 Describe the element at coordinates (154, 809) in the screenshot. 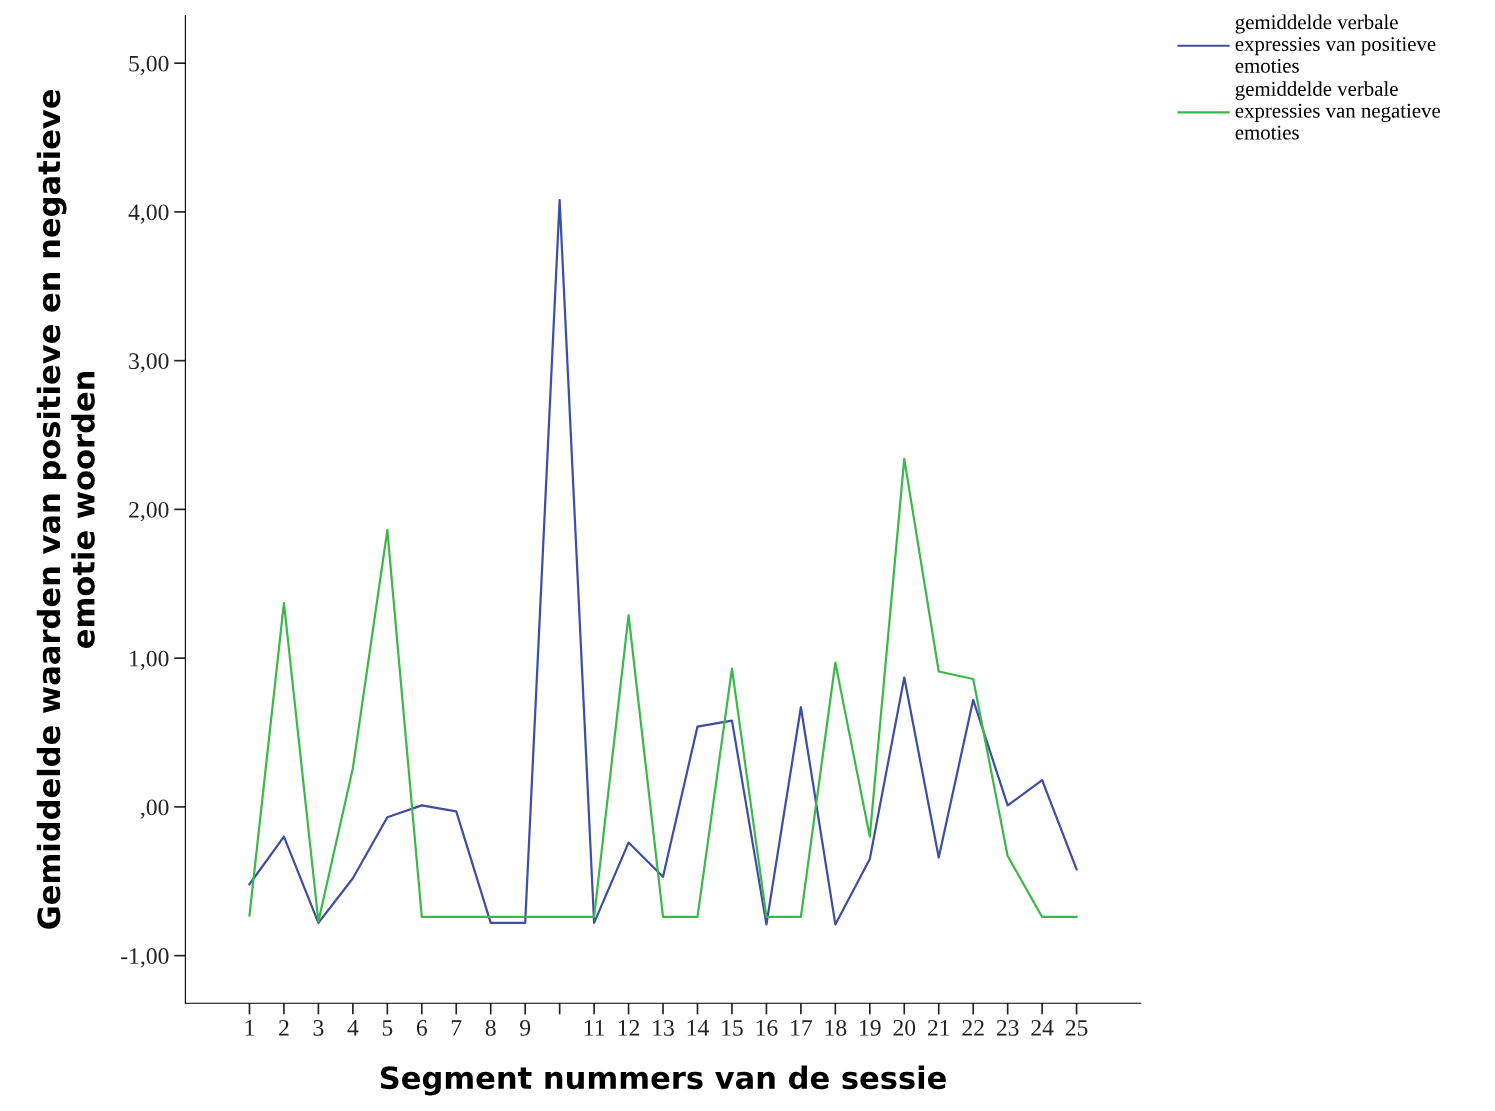

I see `y-tick-label: ,00` at that location.